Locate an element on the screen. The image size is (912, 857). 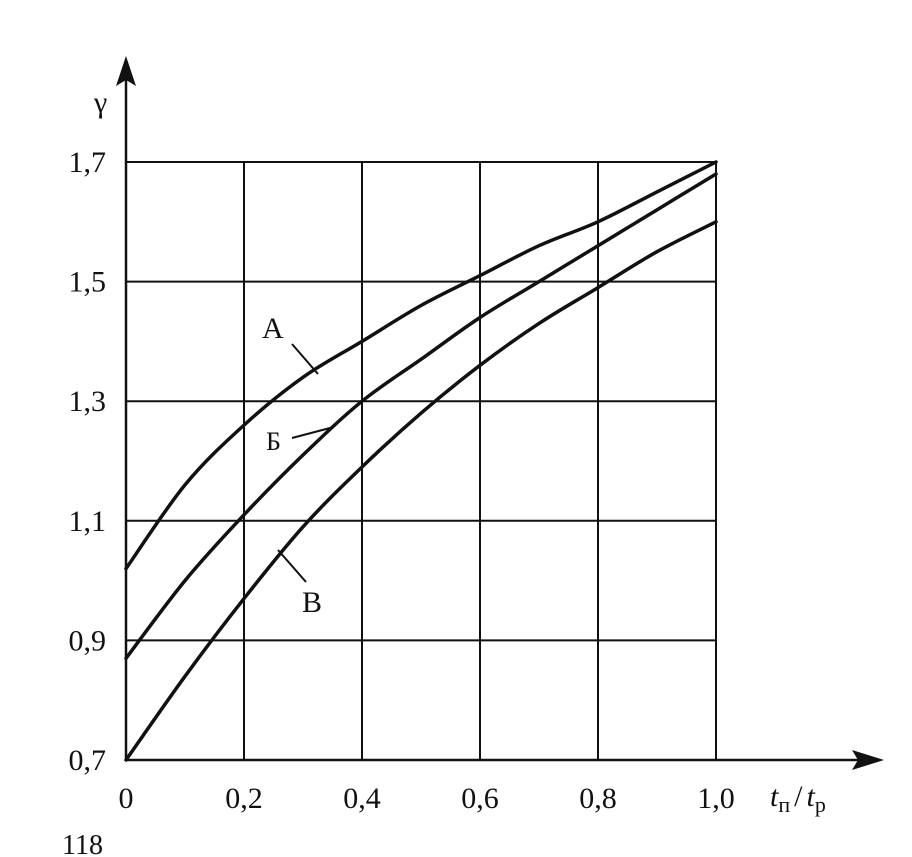
curve-label-v-leader is located at coordinates (292, 566).